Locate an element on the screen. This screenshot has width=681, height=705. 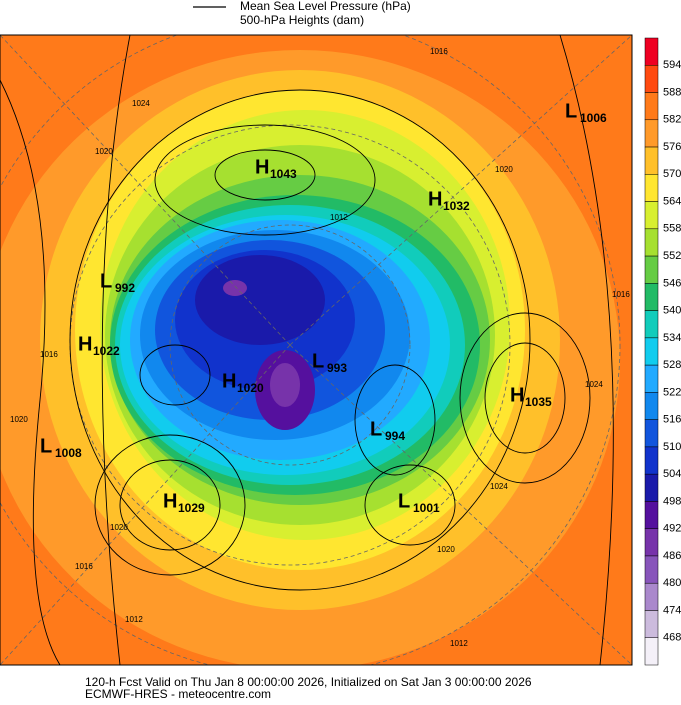
colorbar-label: 492 is located at coordinates (672, 529).